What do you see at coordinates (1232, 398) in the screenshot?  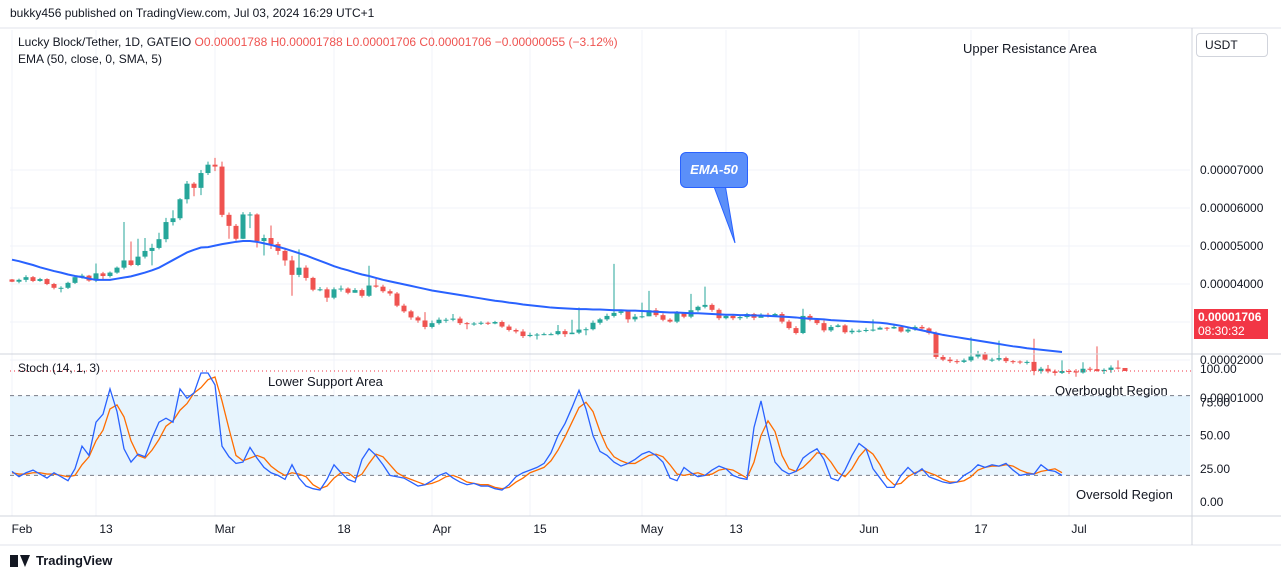 I see `price-tick-label: 0.00001000` at bounding box center [1232, 398].